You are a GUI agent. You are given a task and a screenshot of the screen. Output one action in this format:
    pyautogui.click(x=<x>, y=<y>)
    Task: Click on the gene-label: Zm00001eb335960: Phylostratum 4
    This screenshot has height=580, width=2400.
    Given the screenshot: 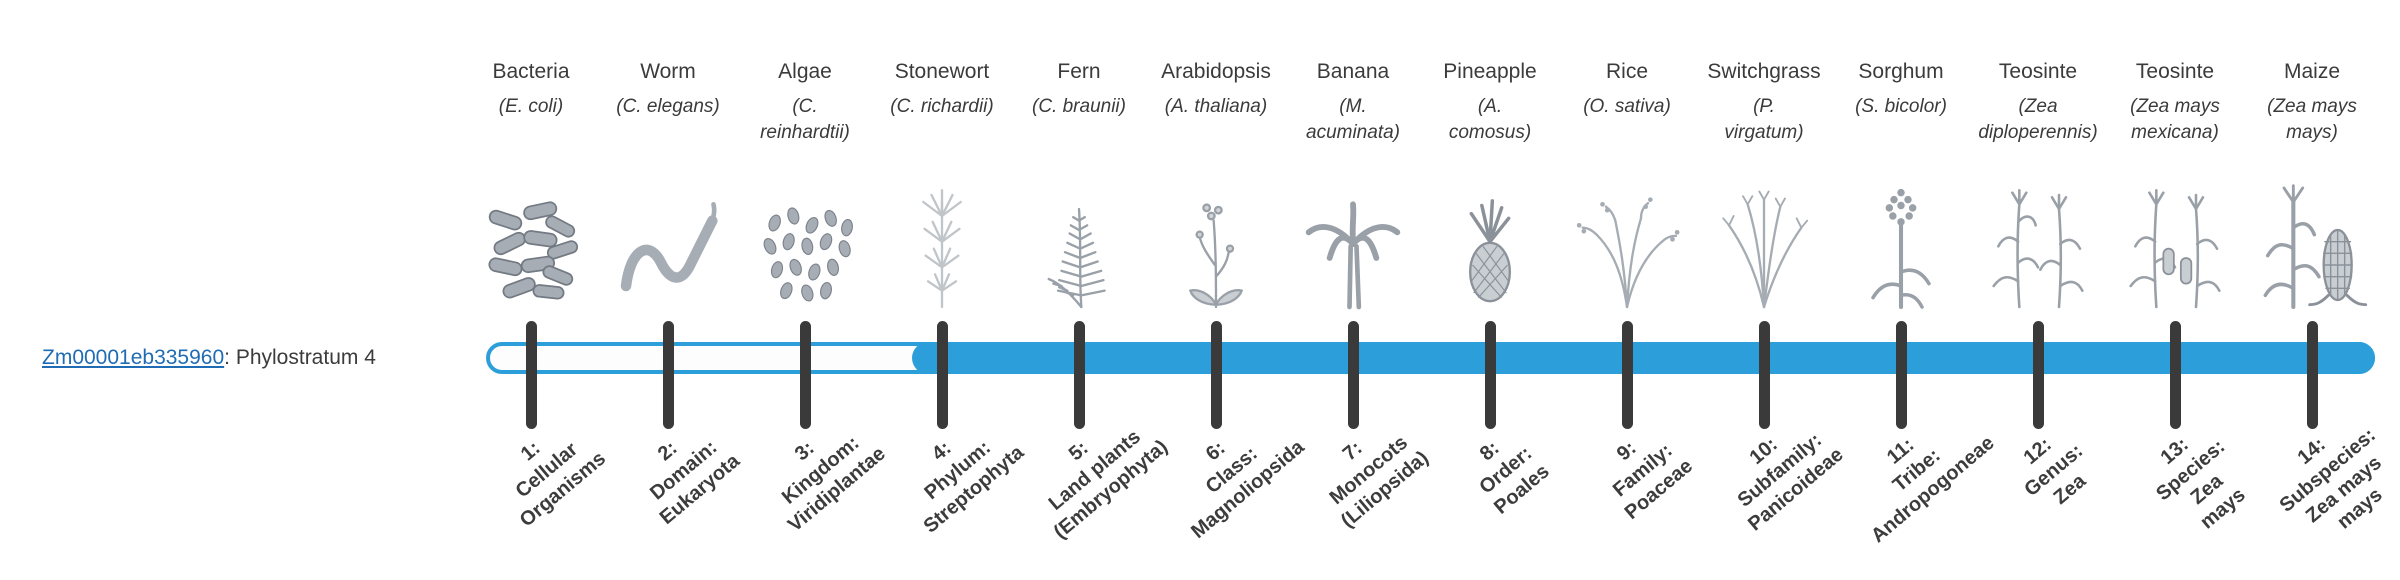 What is the action you would take?
    pyautogui.click(x=209, y=358)
    